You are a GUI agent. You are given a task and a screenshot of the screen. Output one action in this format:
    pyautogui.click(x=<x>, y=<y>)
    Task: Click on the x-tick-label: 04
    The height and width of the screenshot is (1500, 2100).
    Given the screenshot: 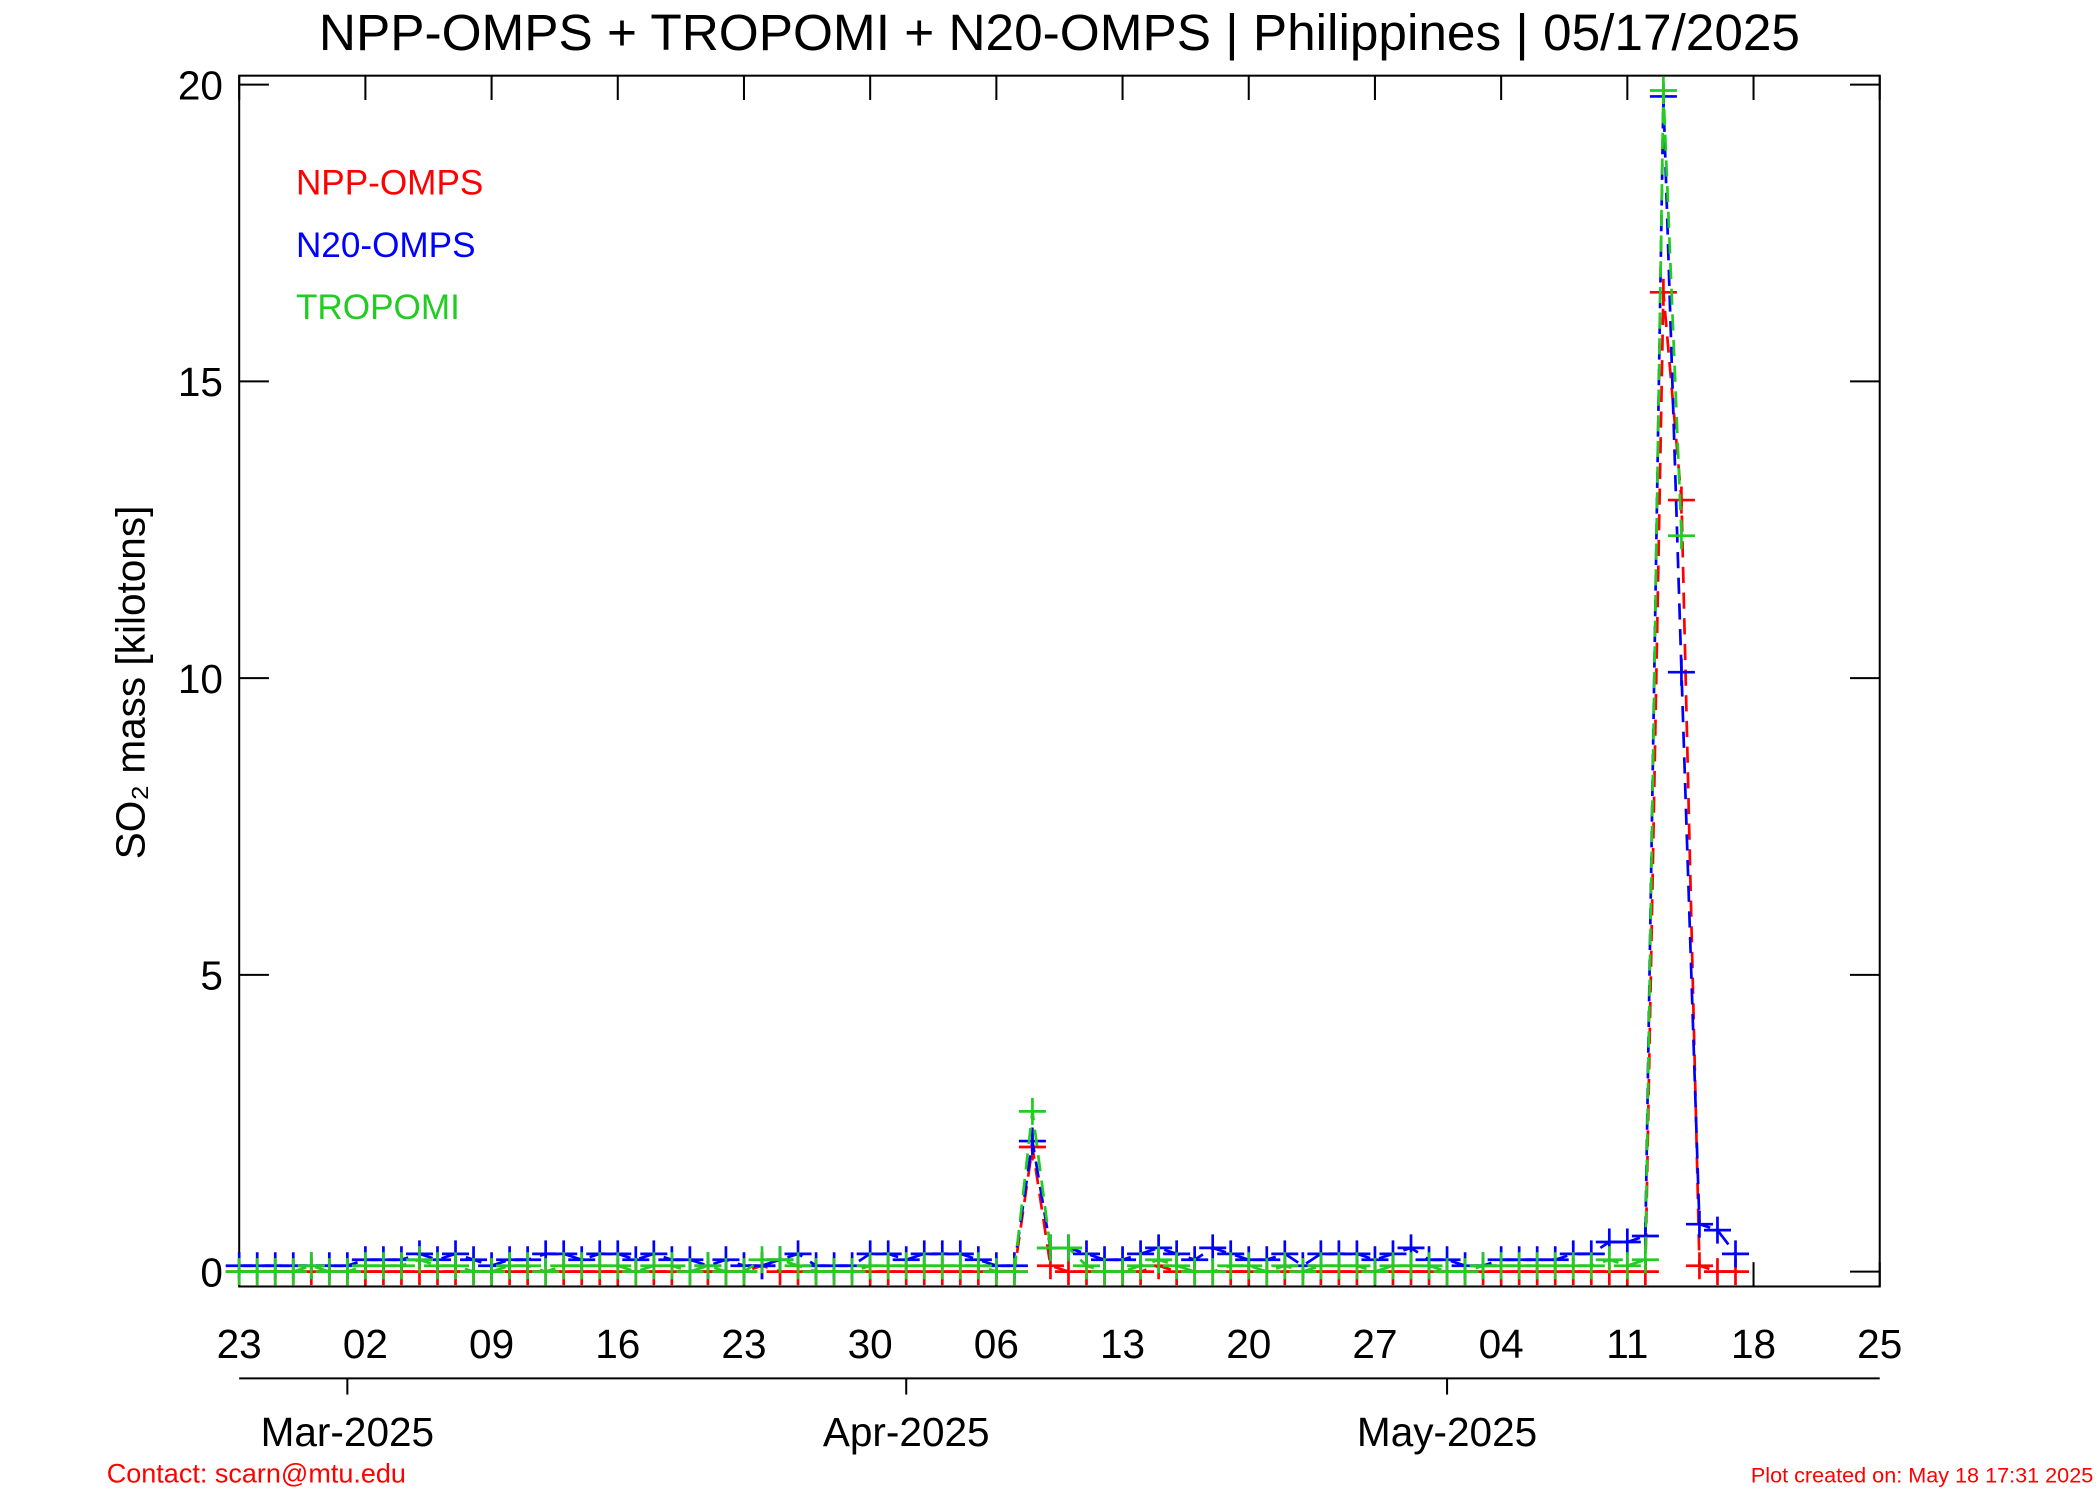 What is the action you would take?
    pyautogui.click(x=1501, y=1344)
    